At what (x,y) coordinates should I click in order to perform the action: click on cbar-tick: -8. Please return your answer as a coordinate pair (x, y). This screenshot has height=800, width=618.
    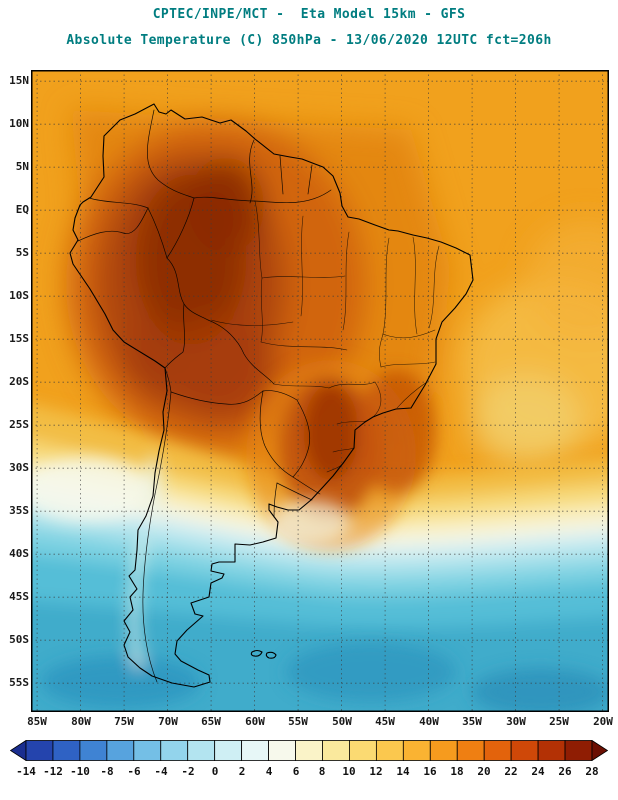
    Looking at the image, I should click on (107, 771).